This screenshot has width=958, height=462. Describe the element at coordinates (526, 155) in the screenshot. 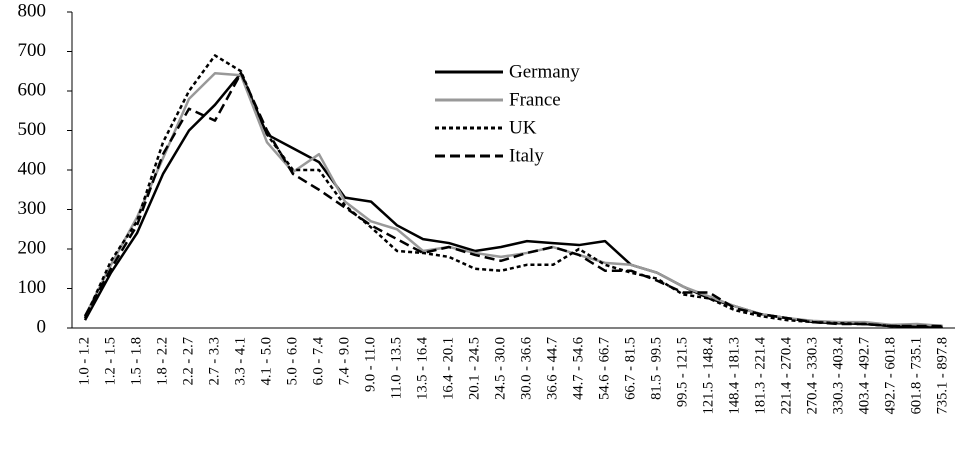

I see `legend-label: Italy` at that location.